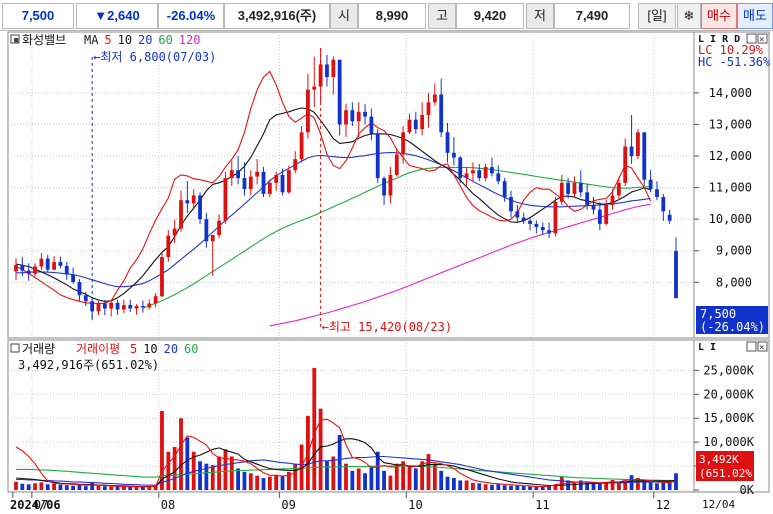 Image resolution: width=773 pixels, height=514 pixels. I want to click on minimize-button, so click(751, 38).